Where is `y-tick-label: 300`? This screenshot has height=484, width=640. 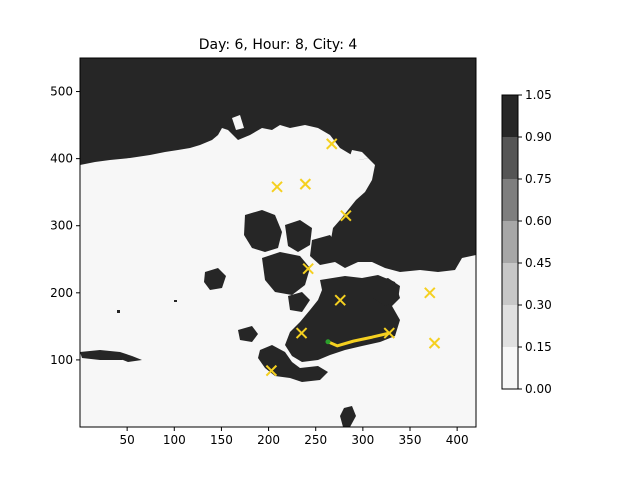 y-tick-label: 300 is located at coordinates (61, 226).